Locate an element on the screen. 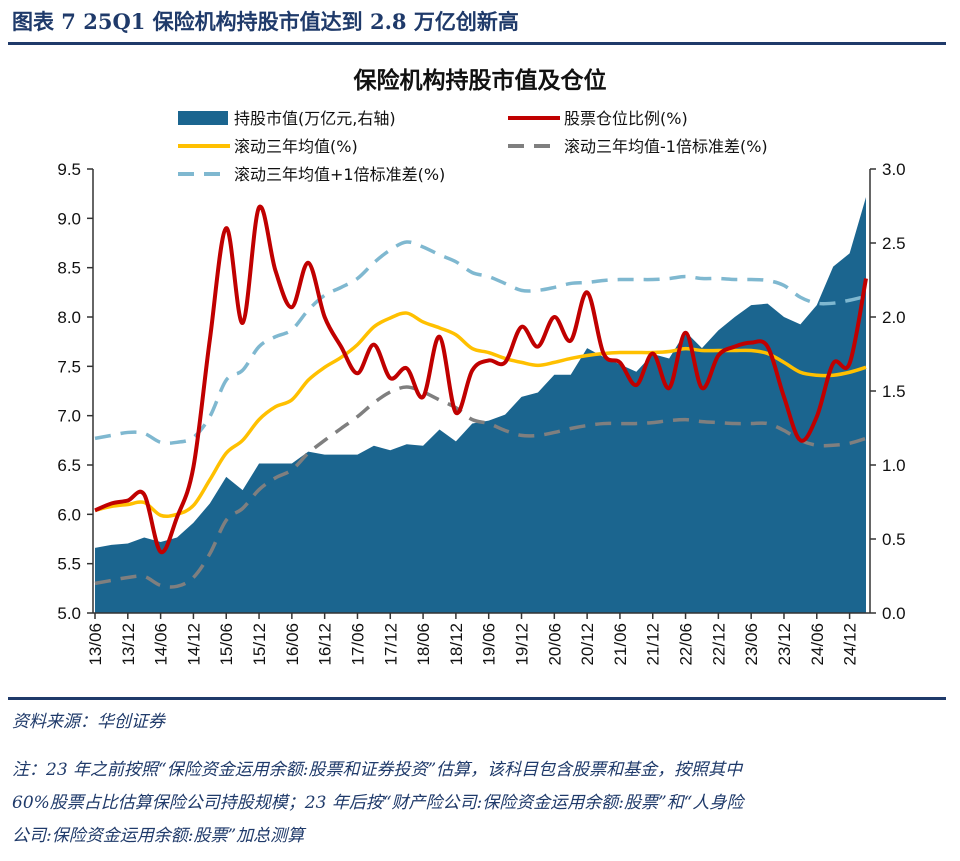 The width and height of the screenshot is (960, 861). x-tick-label: 16/12 is located at coordinates (325, 644).